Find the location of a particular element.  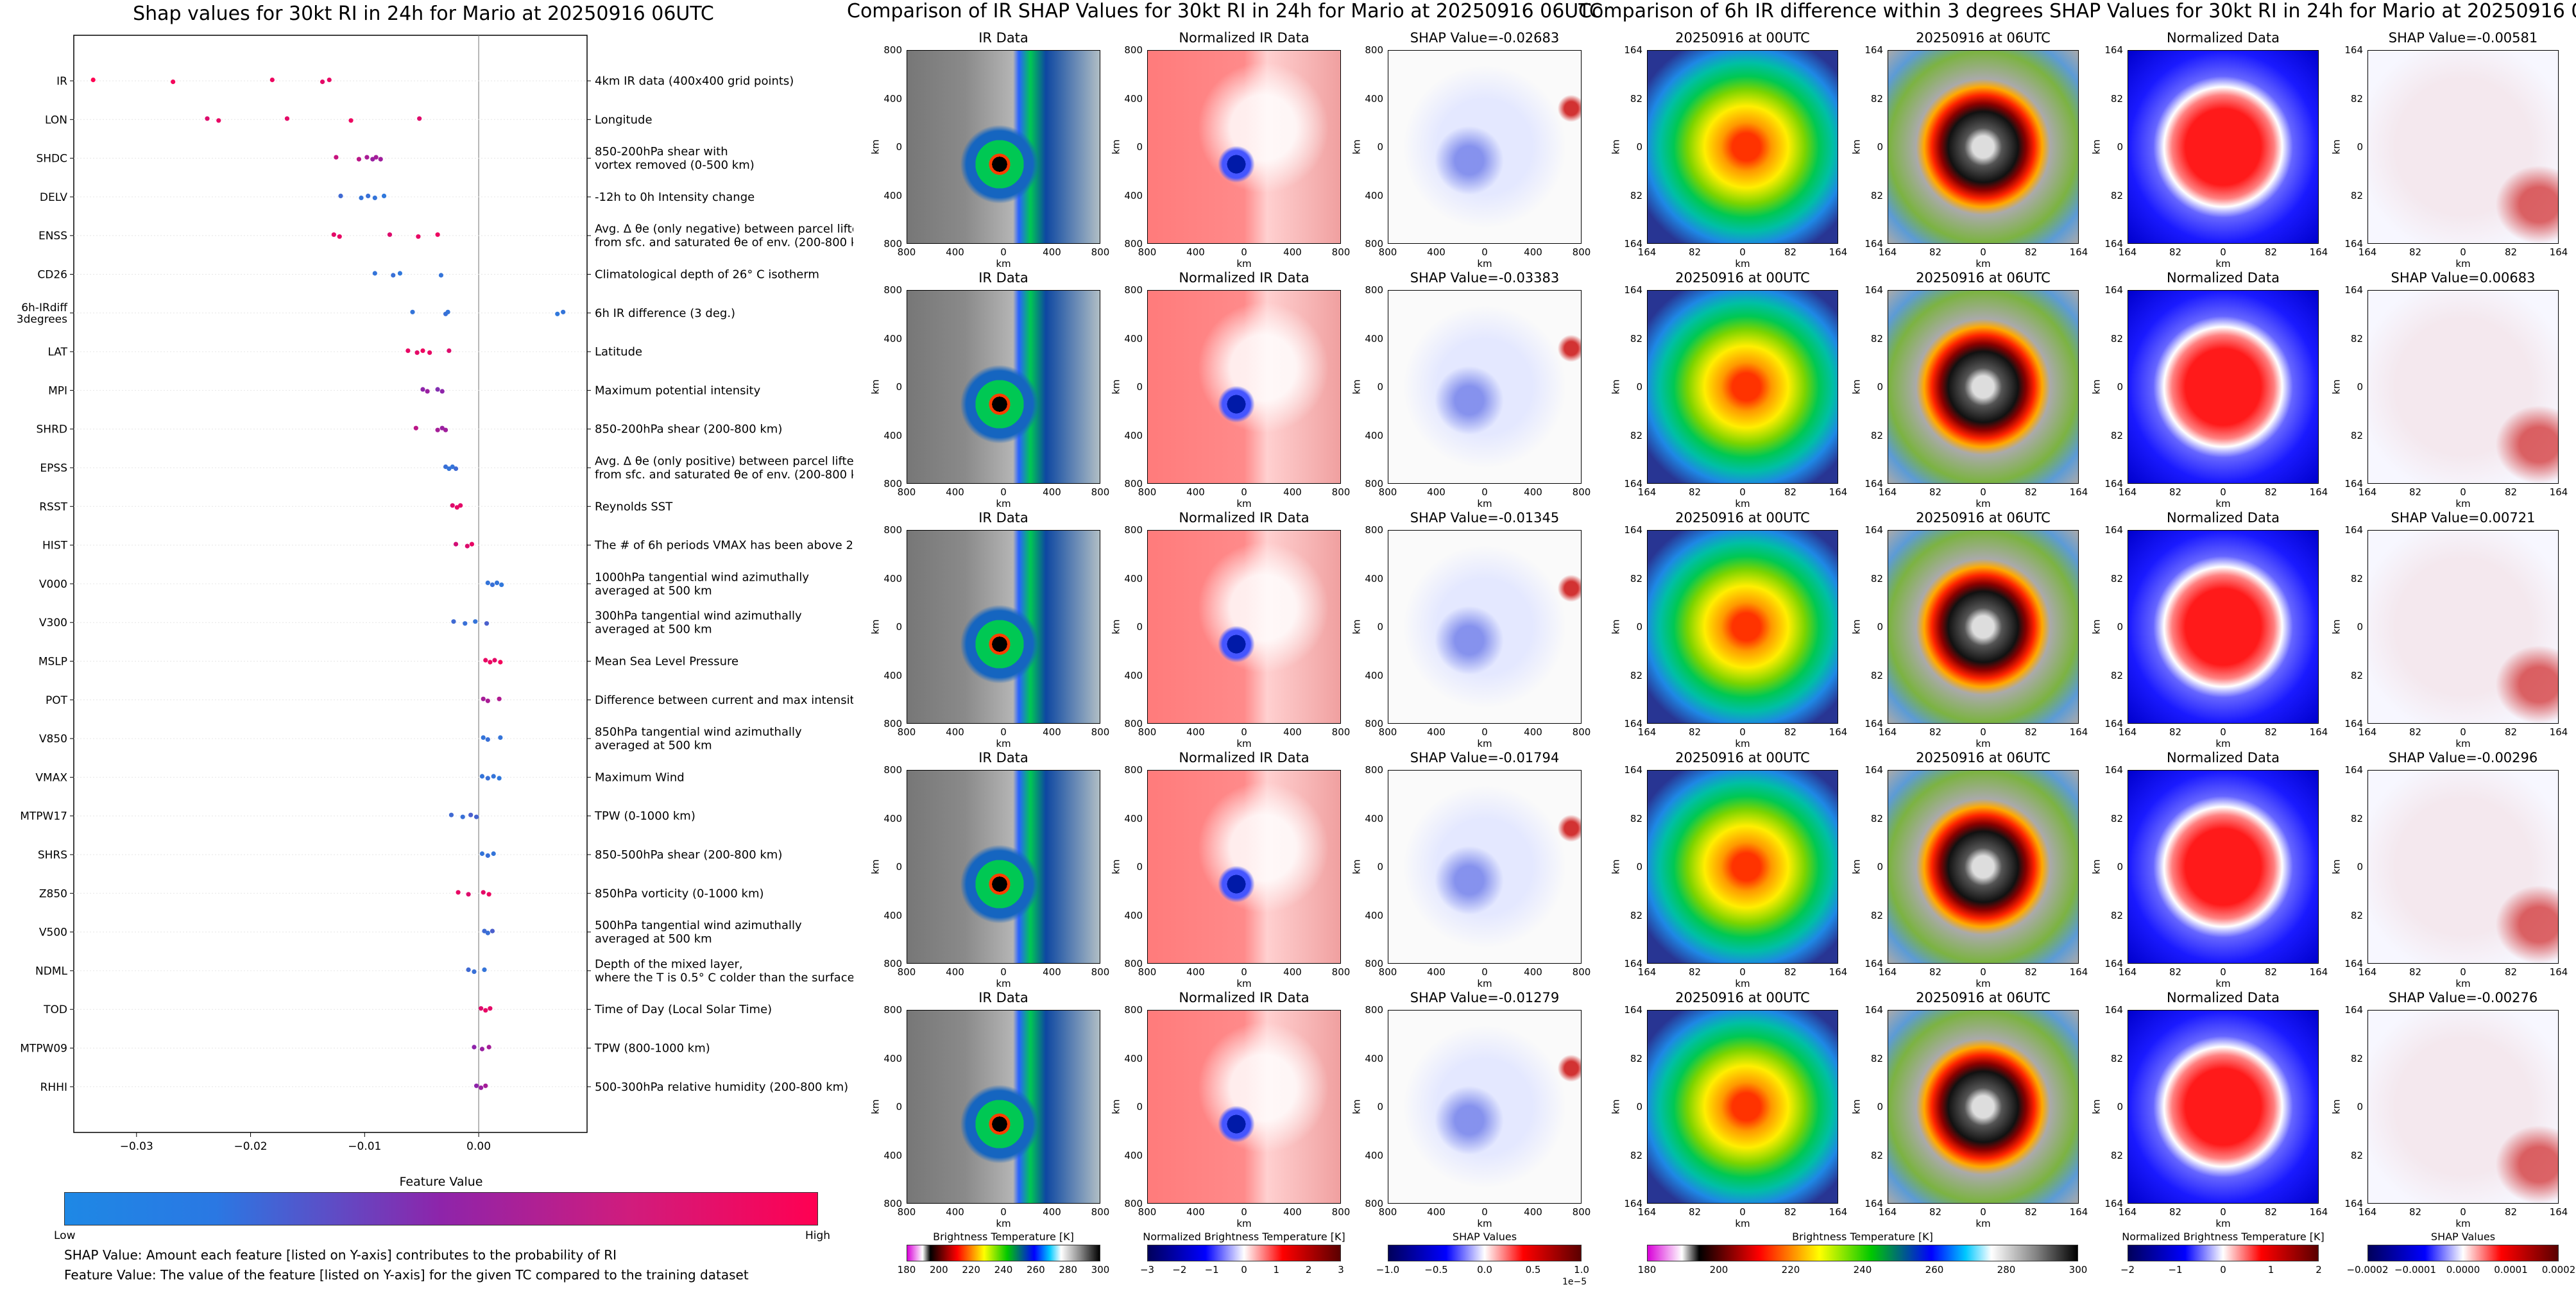

diff-panel-3-1-ytick: 82 is located at coordinates (1876, 818).